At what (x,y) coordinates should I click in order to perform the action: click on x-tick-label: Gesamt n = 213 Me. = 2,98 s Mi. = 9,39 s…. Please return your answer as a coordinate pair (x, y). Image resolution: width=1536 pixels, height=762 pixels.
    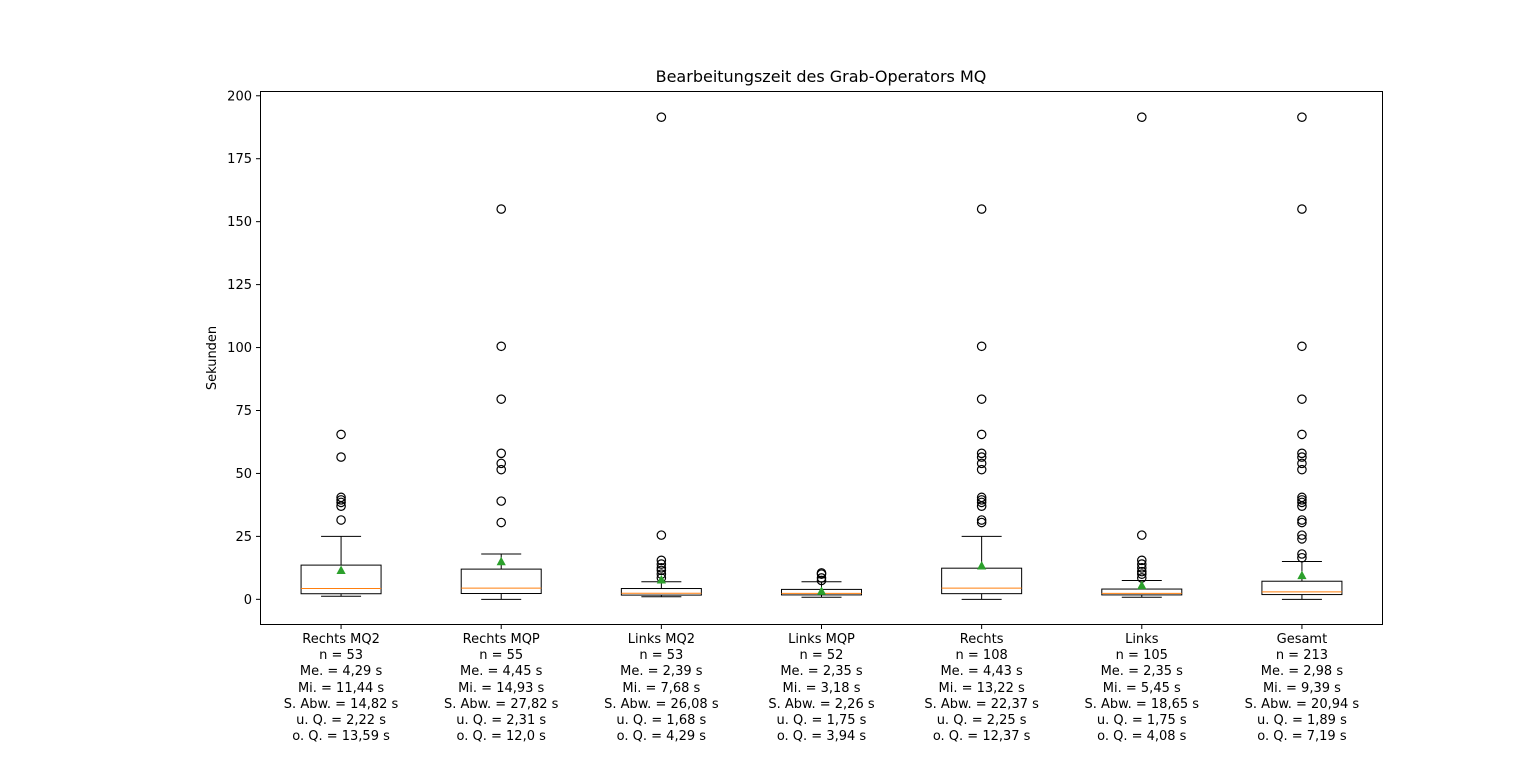
    Looking at the image, I should click on (1302, 688).